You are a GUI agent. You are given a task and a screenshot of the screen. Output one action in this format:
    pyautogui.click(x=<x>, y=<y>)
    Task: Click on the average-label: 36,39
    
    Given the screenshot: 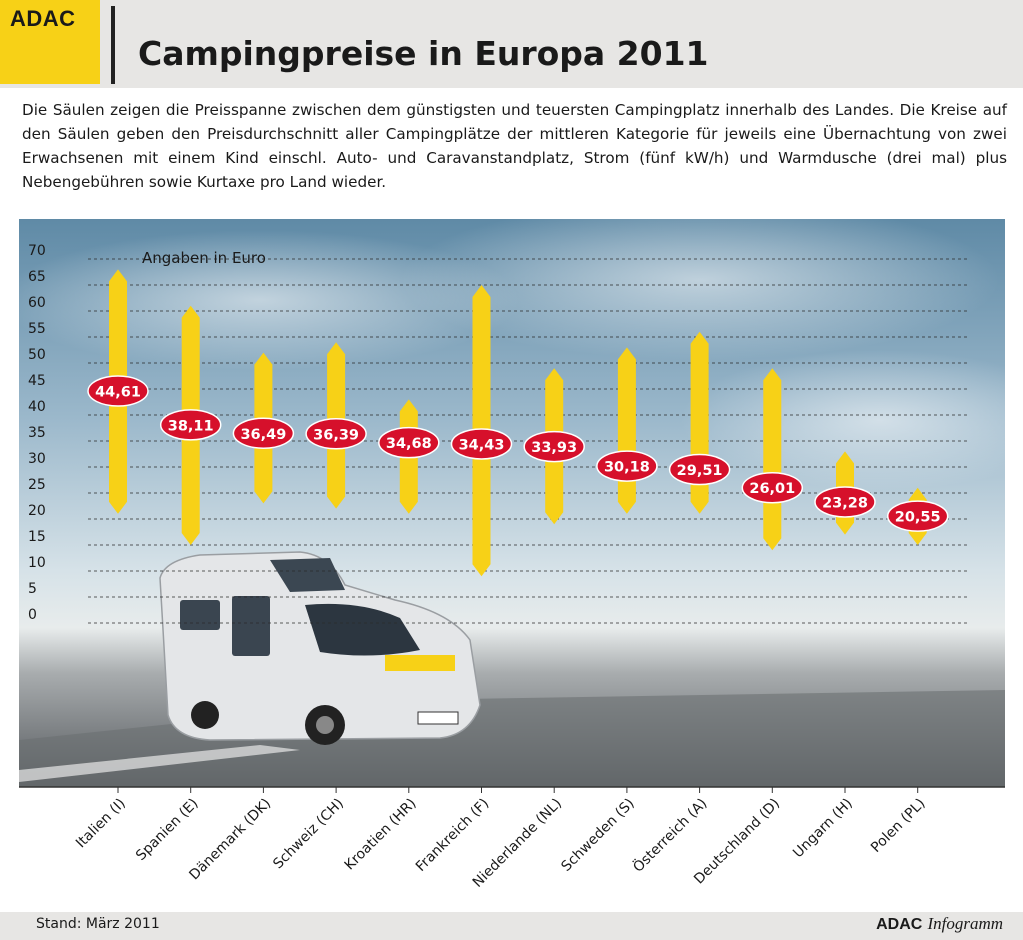 What is the action you would take?
    pyautogui.click(x=336, y=435)
    